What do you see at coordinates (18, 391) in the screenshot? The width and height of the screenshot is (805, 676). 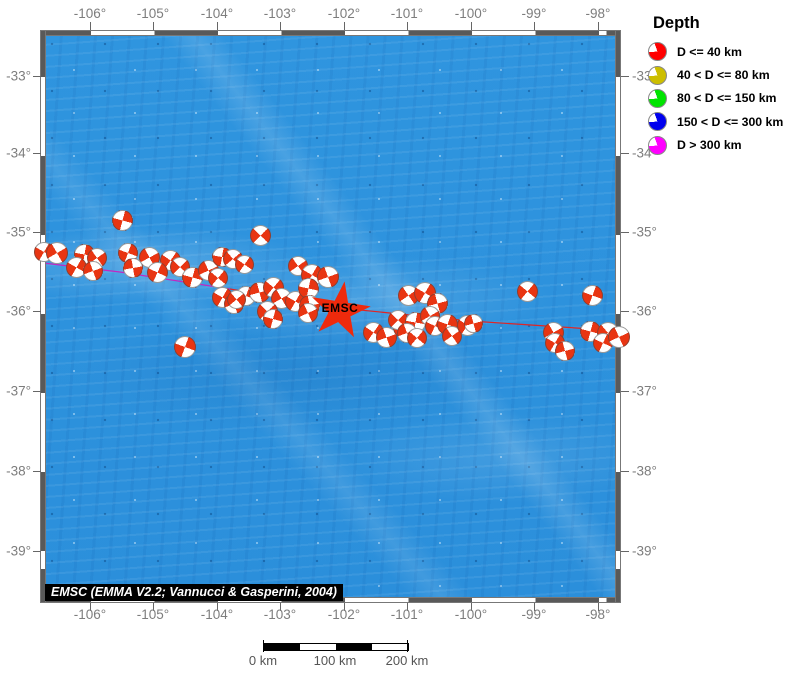 I see `y-axis-label-left: -37°` at bounding box center [18, 391].